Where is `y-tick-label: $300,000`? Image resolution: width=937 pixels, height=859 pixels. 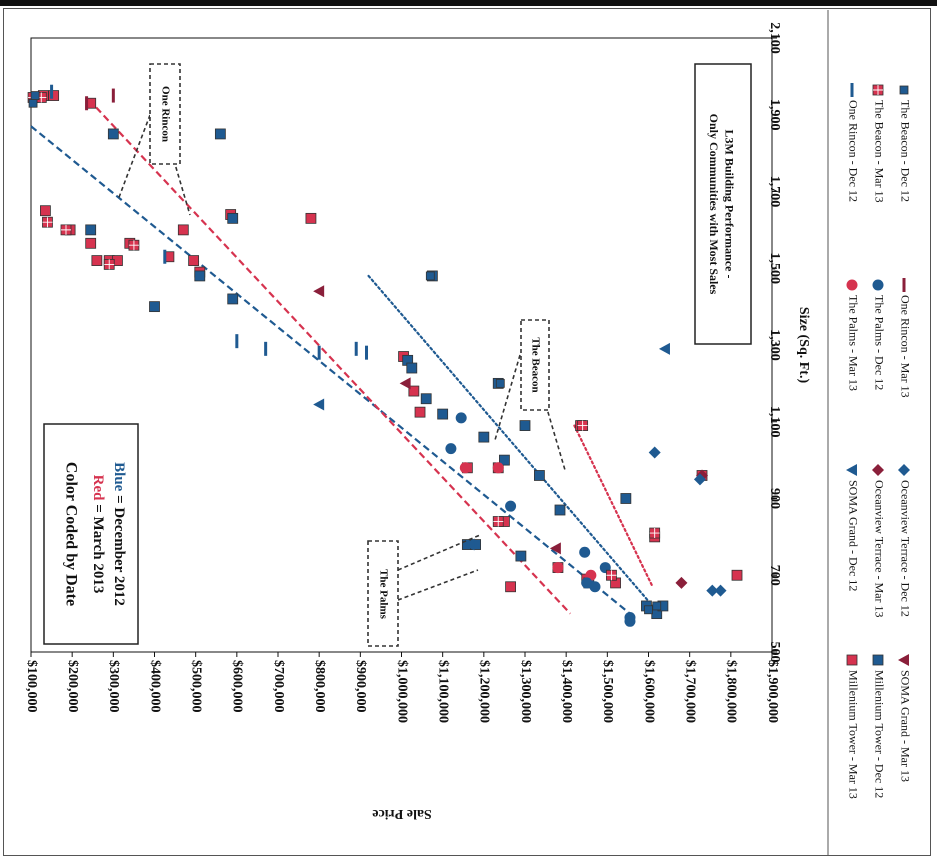 y-tick-label: $300,000 is located at coordinates (113, 686).